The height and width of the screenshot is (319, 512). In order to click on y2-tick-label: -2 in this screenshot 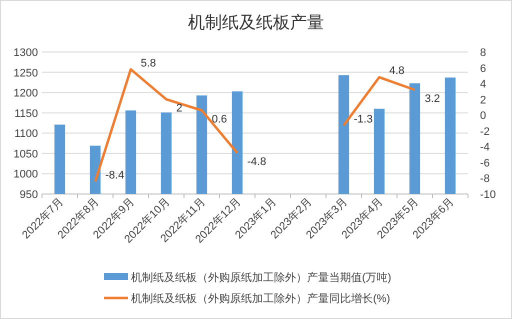, I will do `click(485, 132)`.